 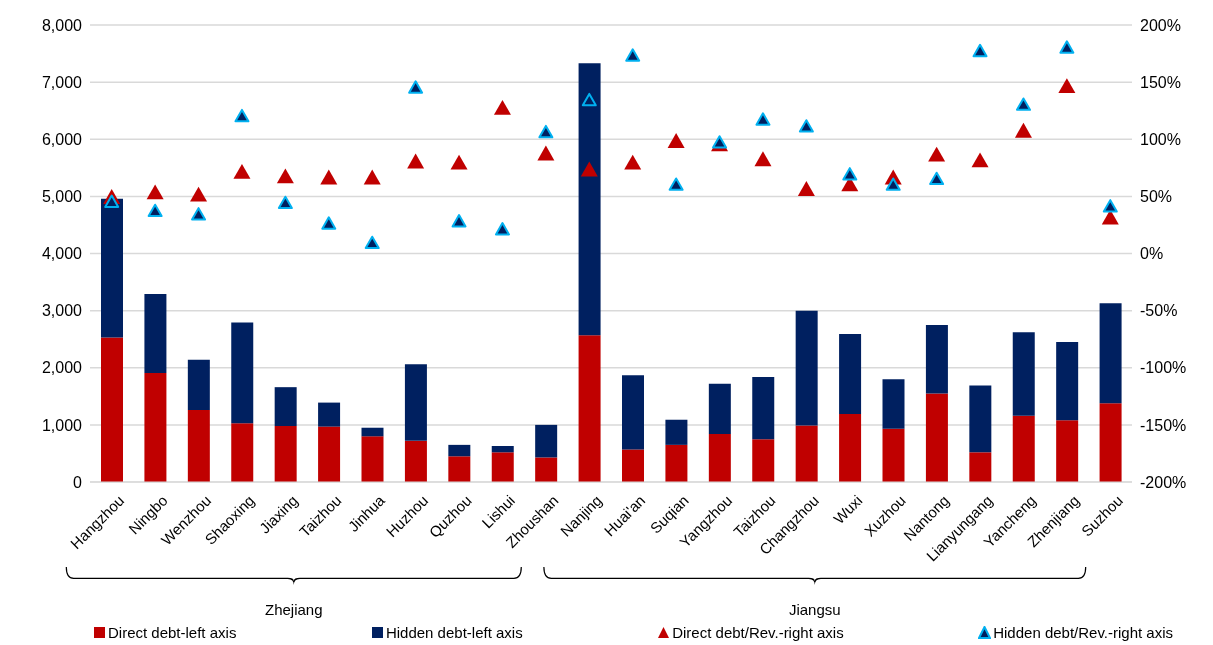 What do you see at coordinates (62, 254) in the screenshot?
I see `y-tick-label: 4,000` at bounding box center [62, 254].